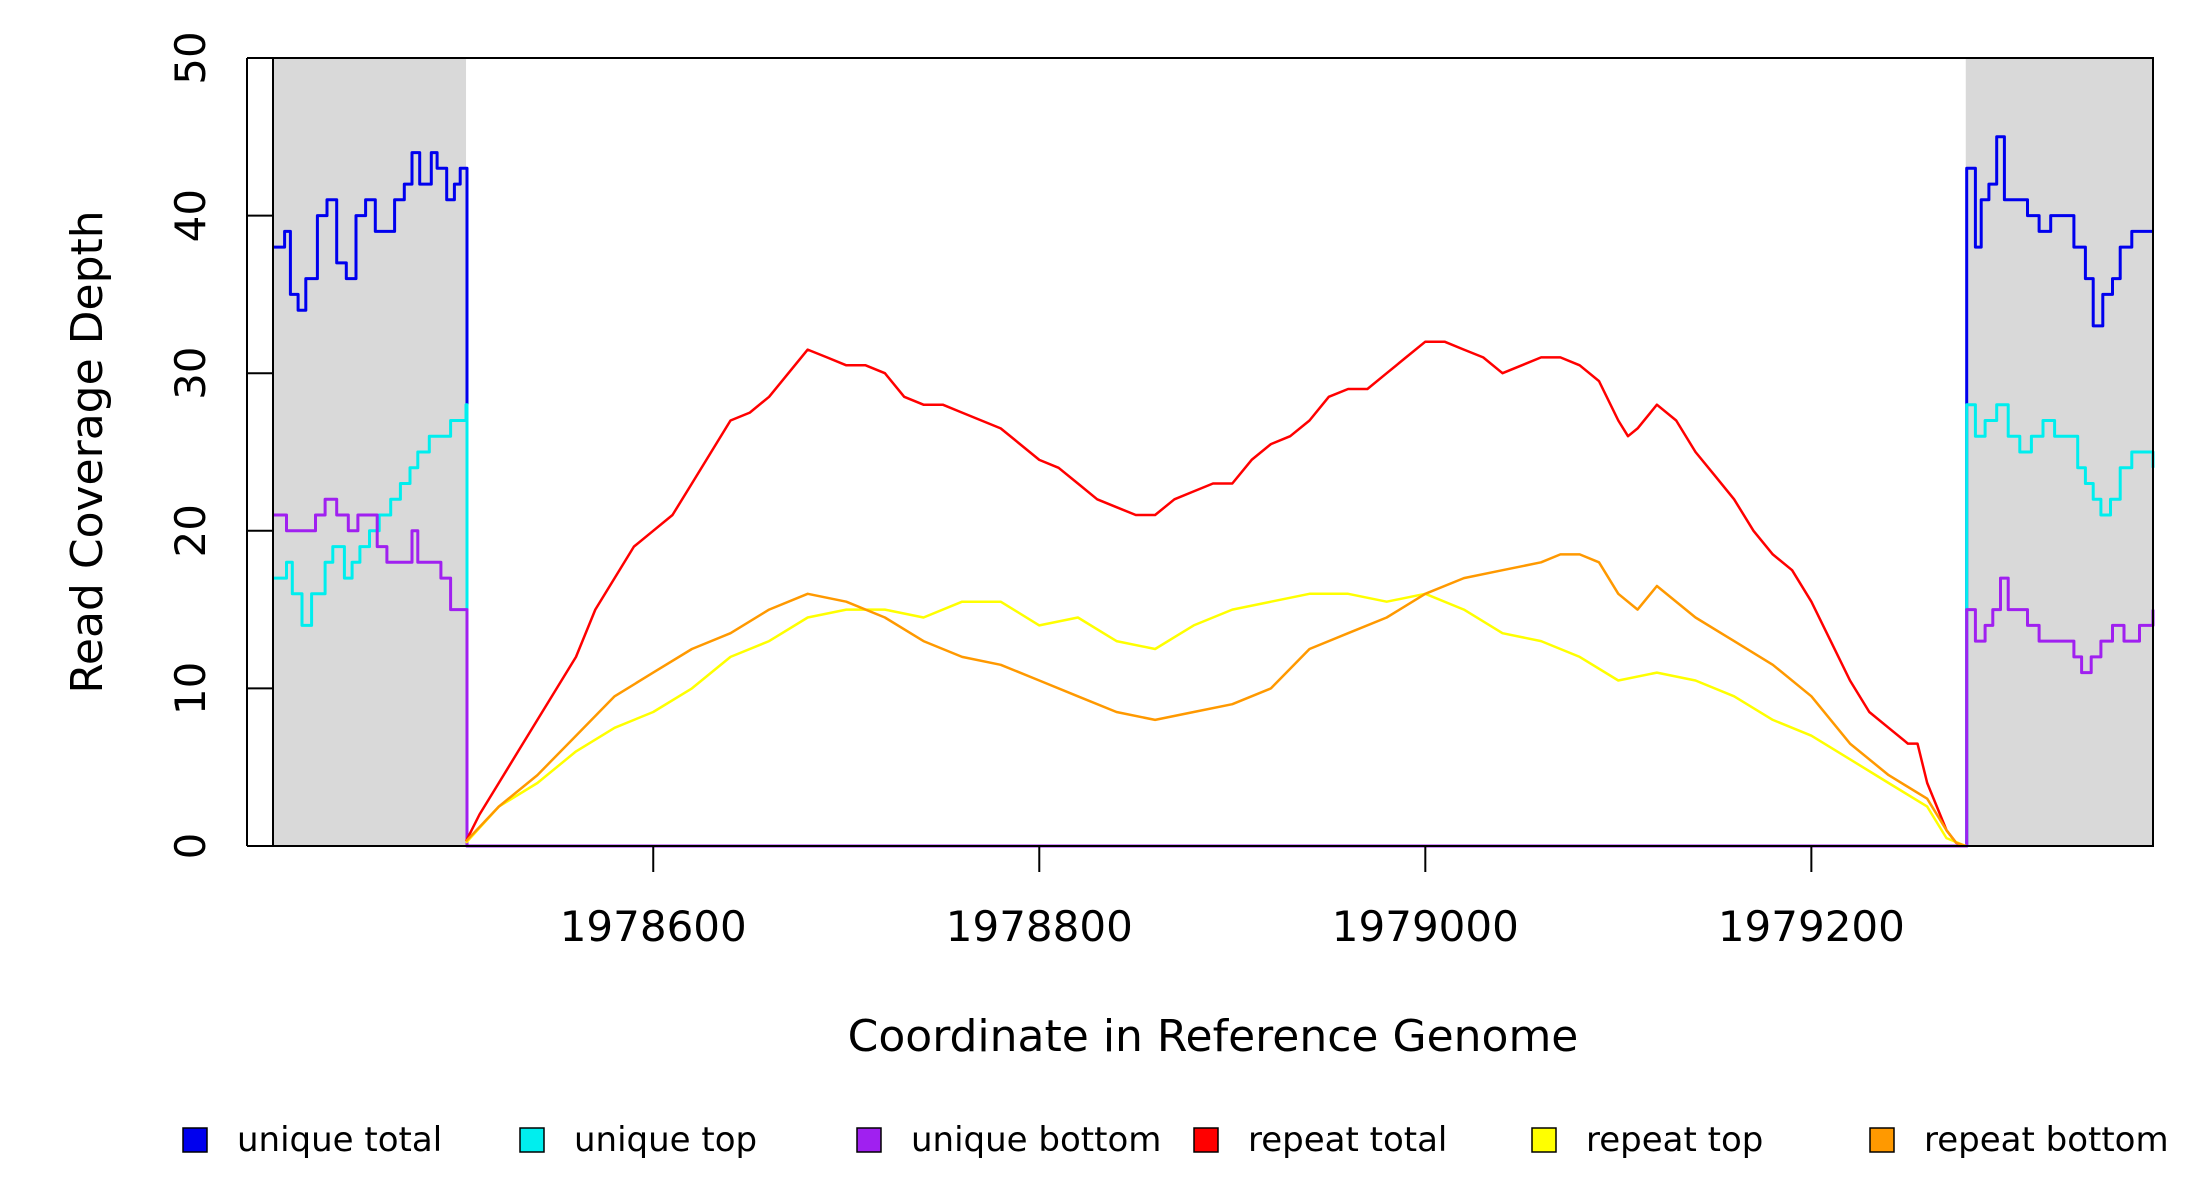  Describe the element at coordinates (1039, 926) in the screenshot. I see `x-tick-label: 1978800` at that location.